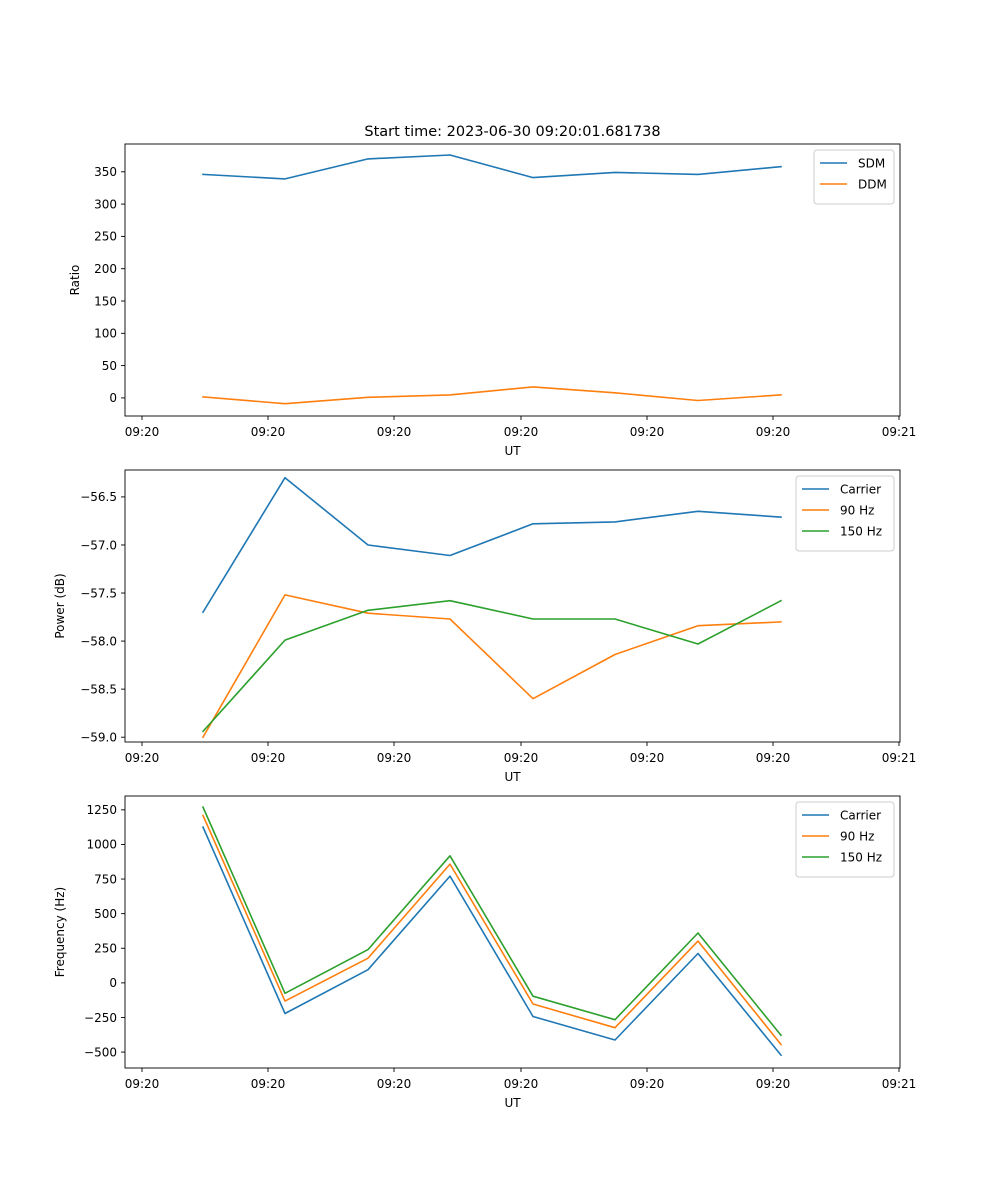 The height and width of the screenshot is (1200, 1000). What do you see at coordinates (98, 737) in the screenshot?
I see `y-tick-label: −59.0` at bounding box center [98, 737].